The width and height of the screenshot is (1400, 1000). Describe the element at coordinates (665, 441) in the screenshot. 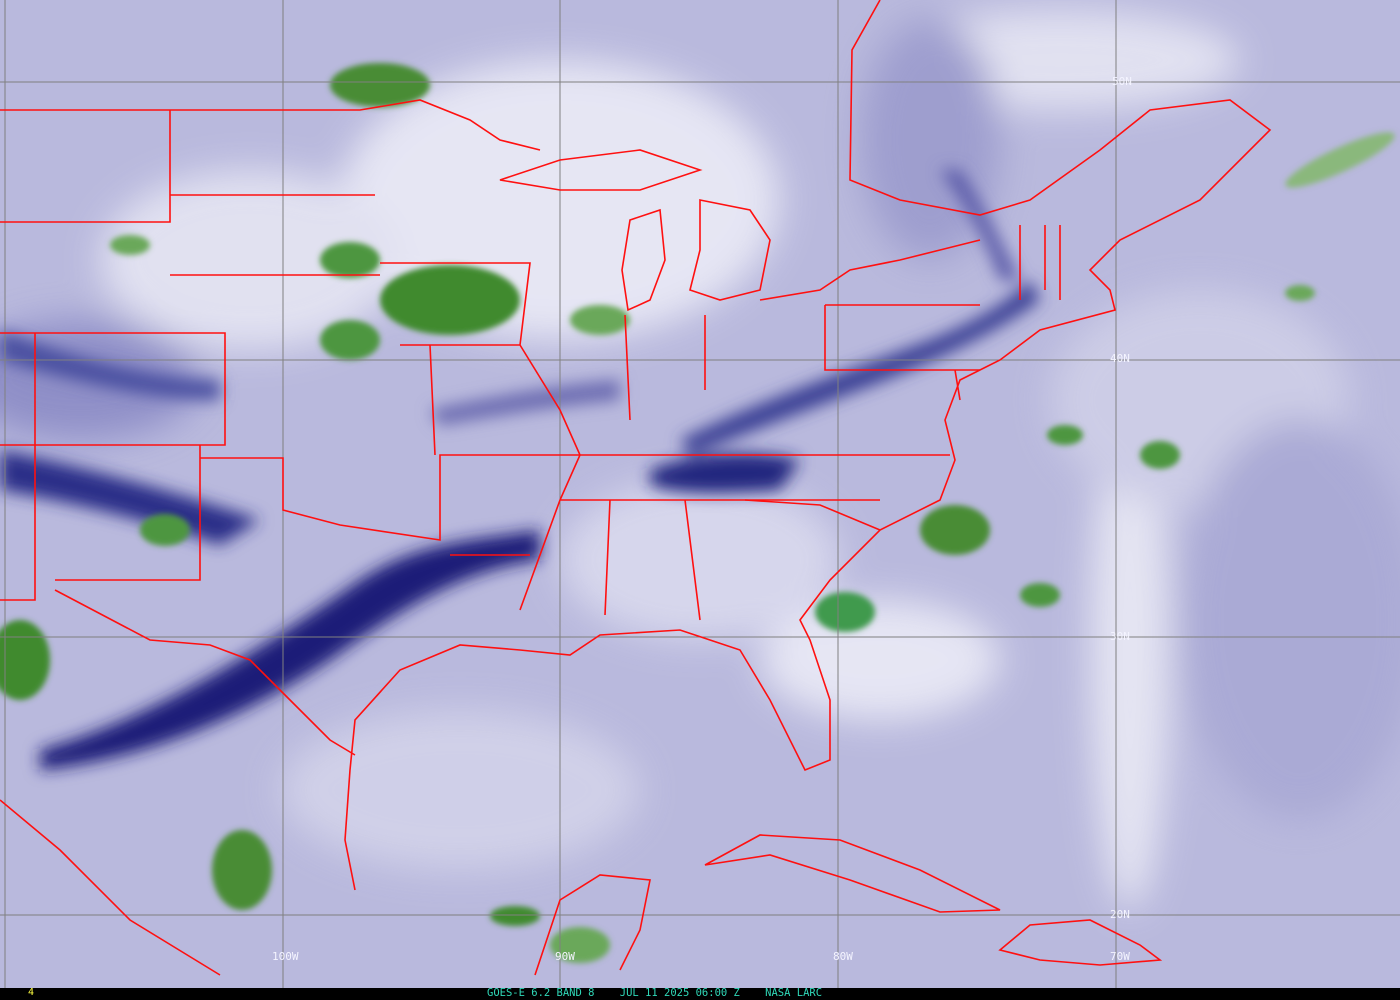

I see `state-lines-central` at that location.